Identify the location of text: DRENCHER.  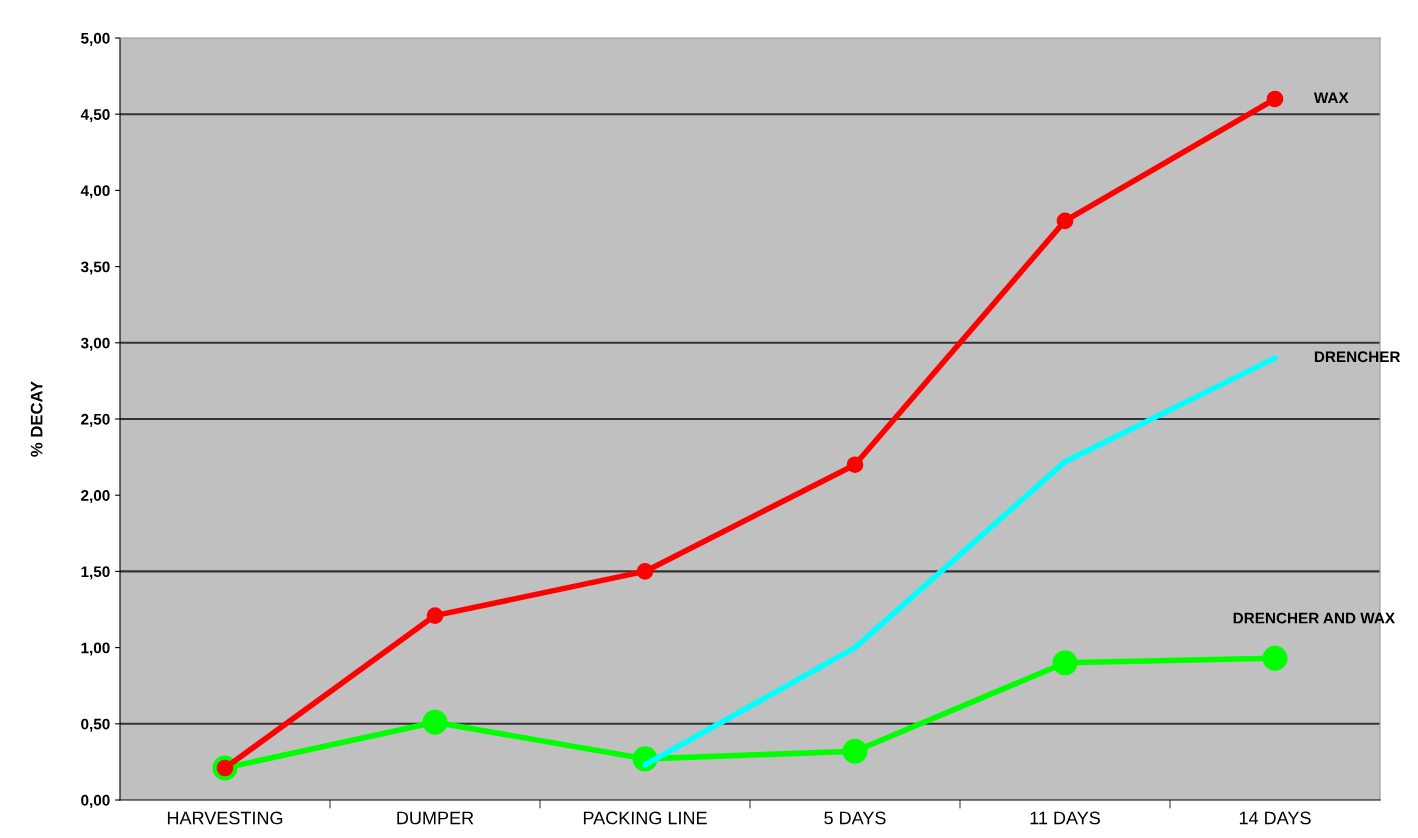
(1357, 357).